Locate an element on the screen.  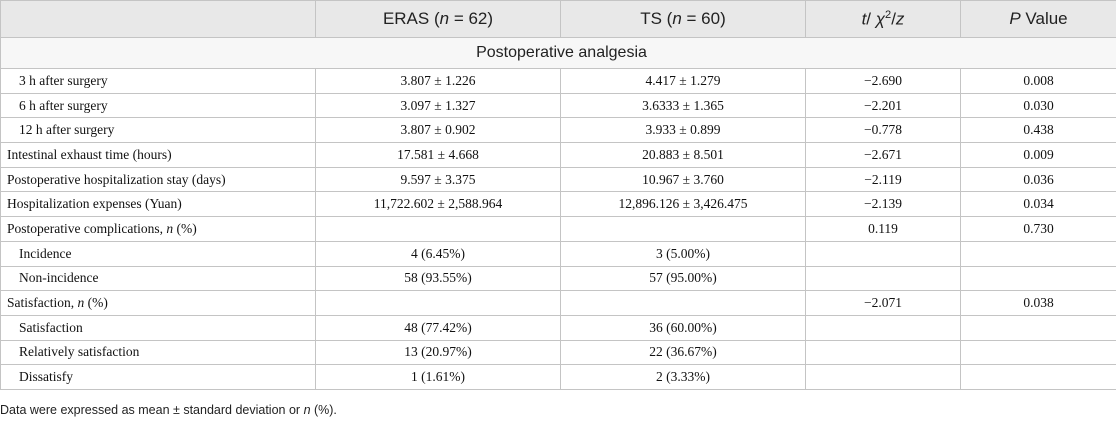
table-row: Satisfaction 48 (77.42%) 36 (60.00%) is located at coordinates (558, 327).